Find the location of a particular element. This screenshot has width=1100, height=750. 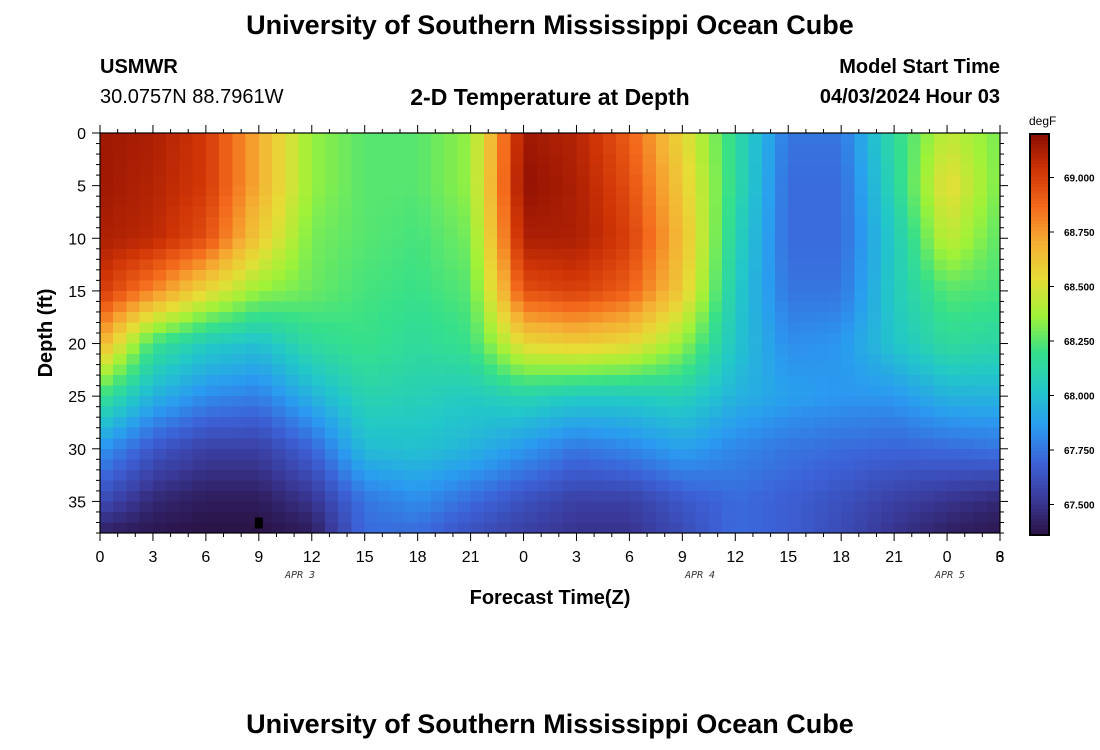

x-tick-label: 9 is located at coordinates (258, 557).